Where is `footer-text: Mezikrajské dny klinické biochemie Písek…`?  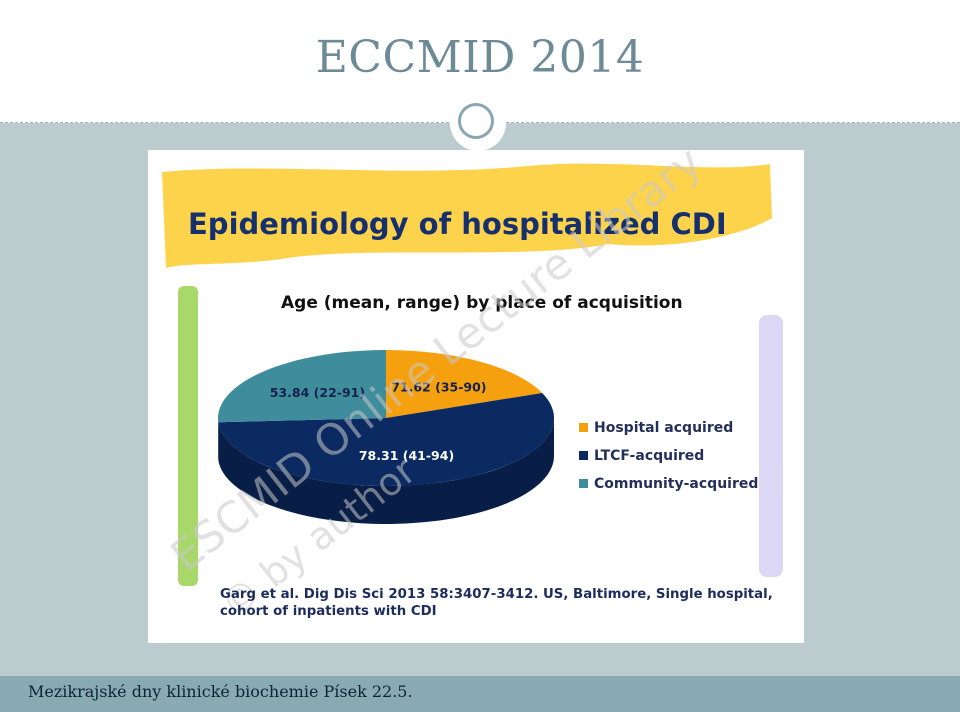
footer-text: Mezikrajské dny klinické biochemie Písek… is located at coordinates (220, 691).